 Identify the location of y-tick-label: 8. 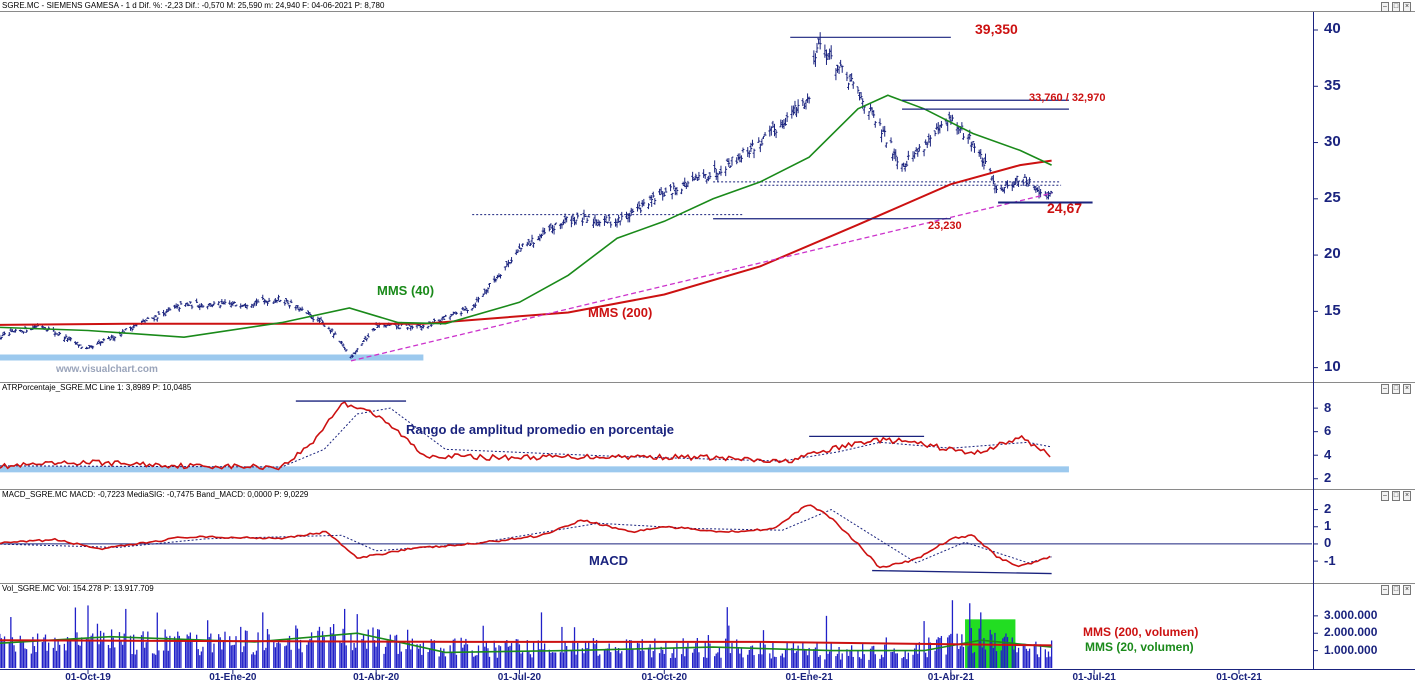
(1328, 407).